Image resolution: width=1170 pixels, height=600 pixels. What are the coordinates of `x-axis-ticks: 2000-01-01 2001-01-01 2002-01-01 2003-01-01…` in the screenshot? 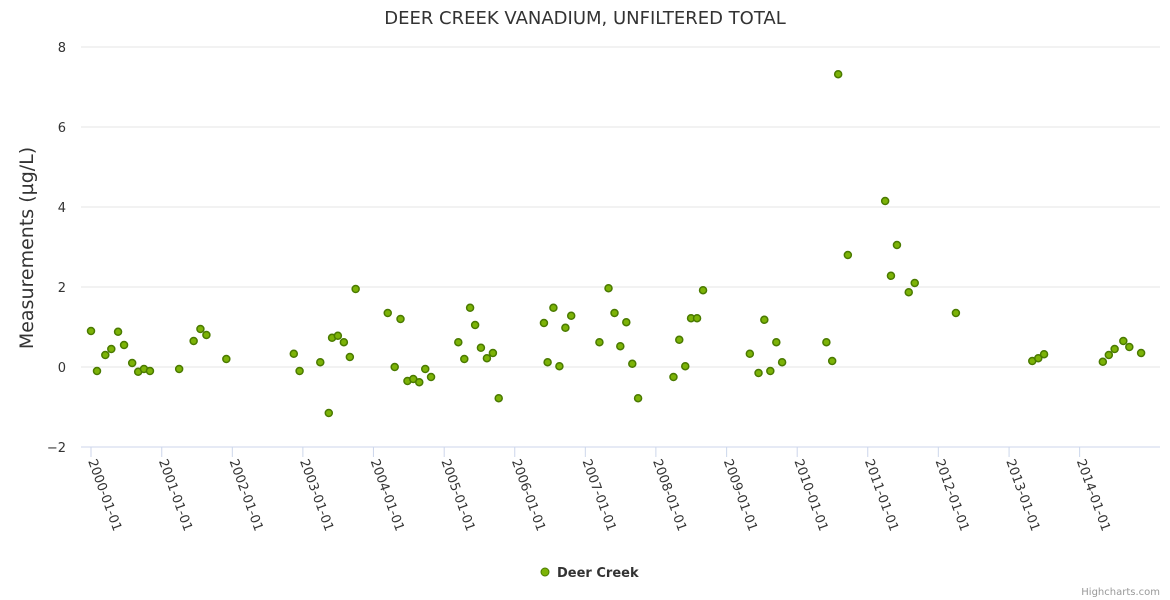 It's located at (598, 490).